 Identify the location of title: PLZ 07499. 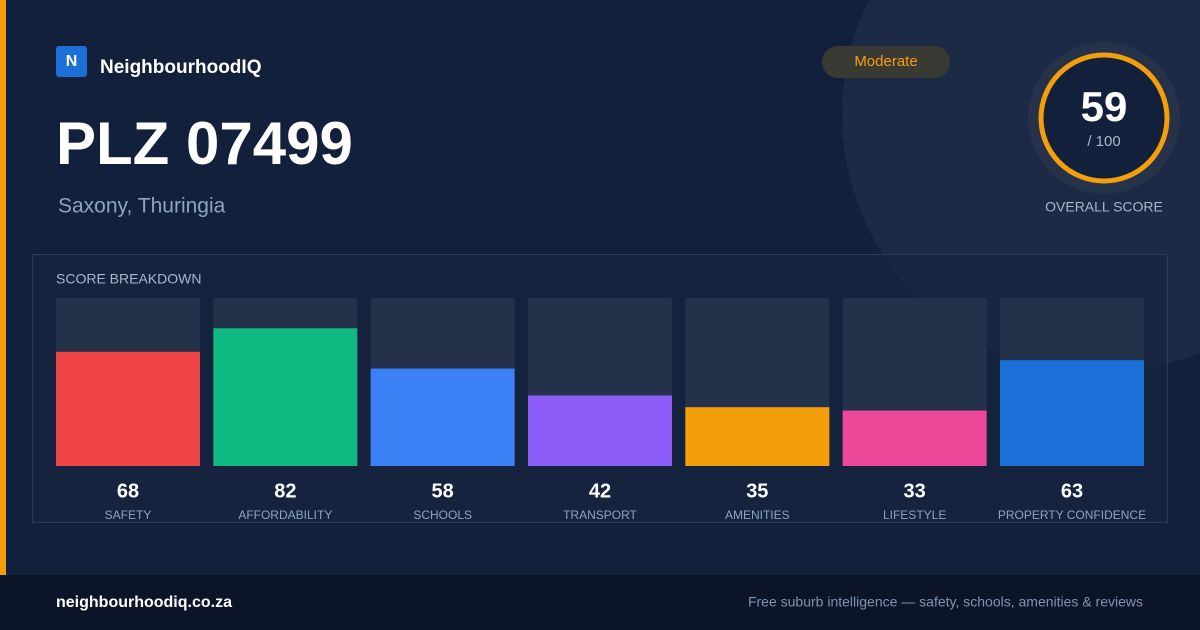
(204, 143).